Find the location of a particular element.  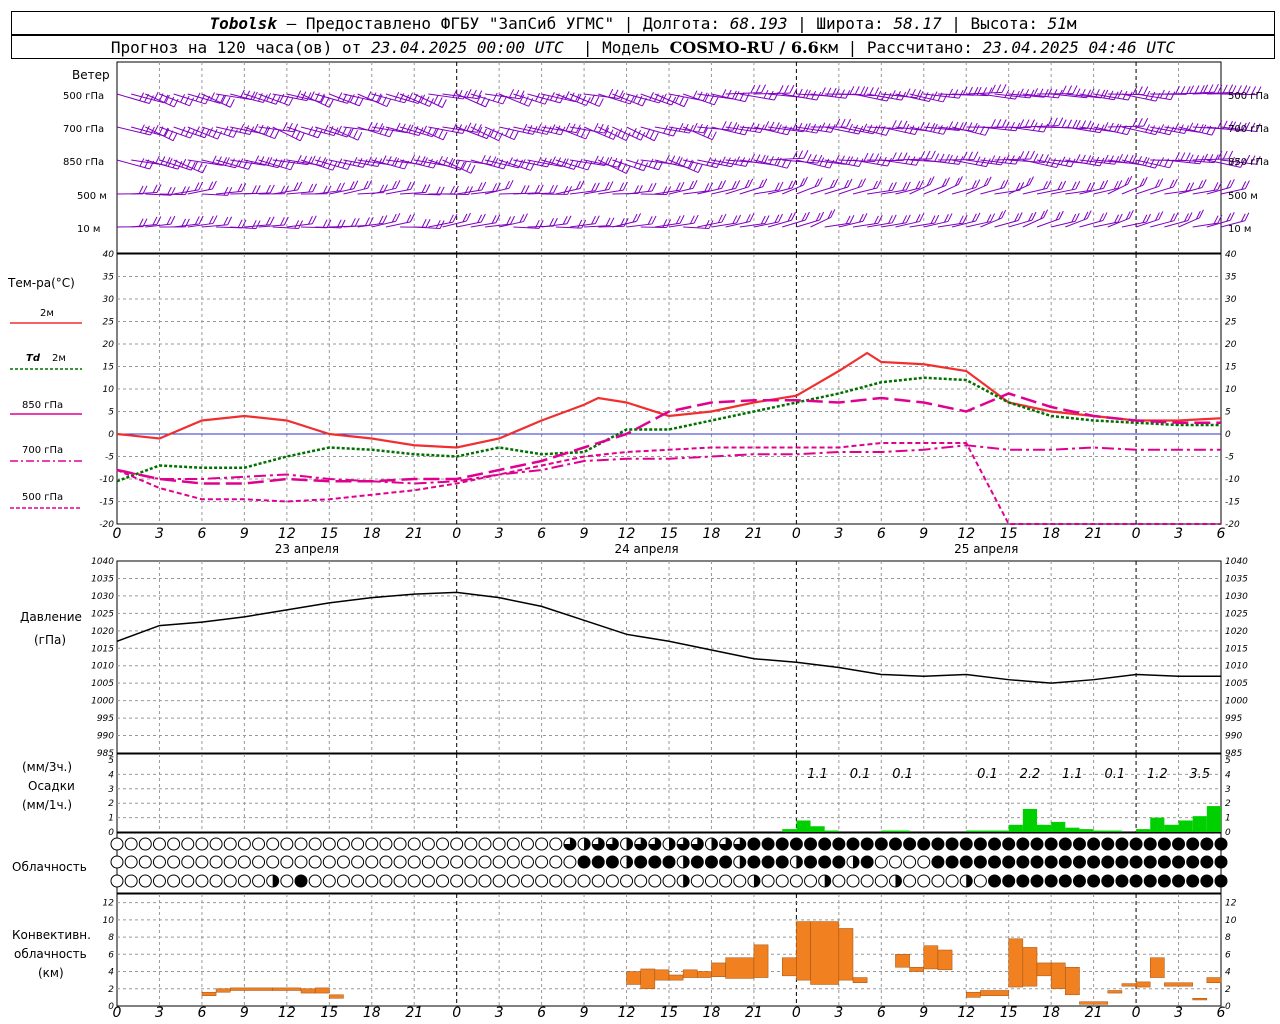

precip-bar is located at coordinates (1015, 828).